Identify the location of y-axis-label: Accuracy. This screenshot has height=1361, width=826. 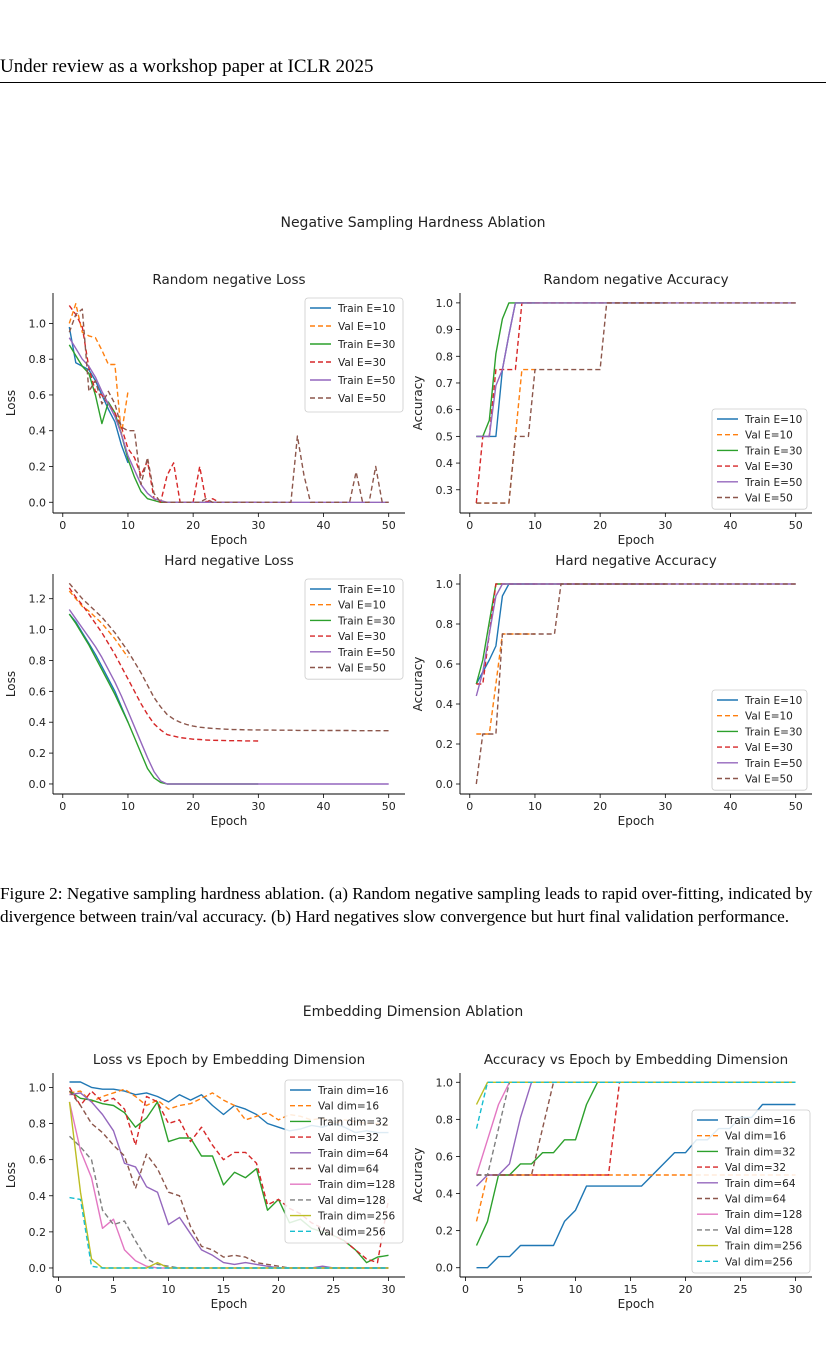
(418, 684).